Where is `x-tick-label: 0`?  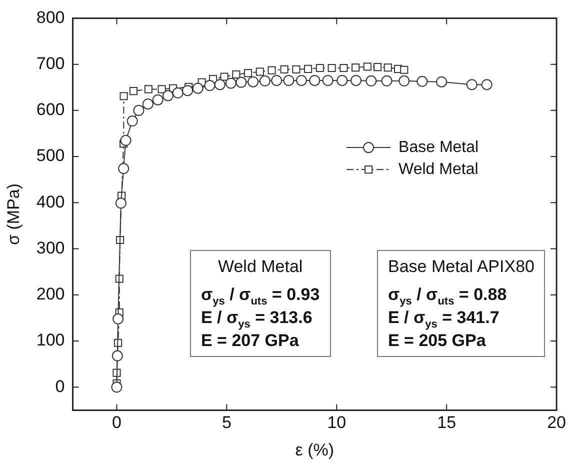 x-tick-label: 0 is located at coordinates (117, 422).